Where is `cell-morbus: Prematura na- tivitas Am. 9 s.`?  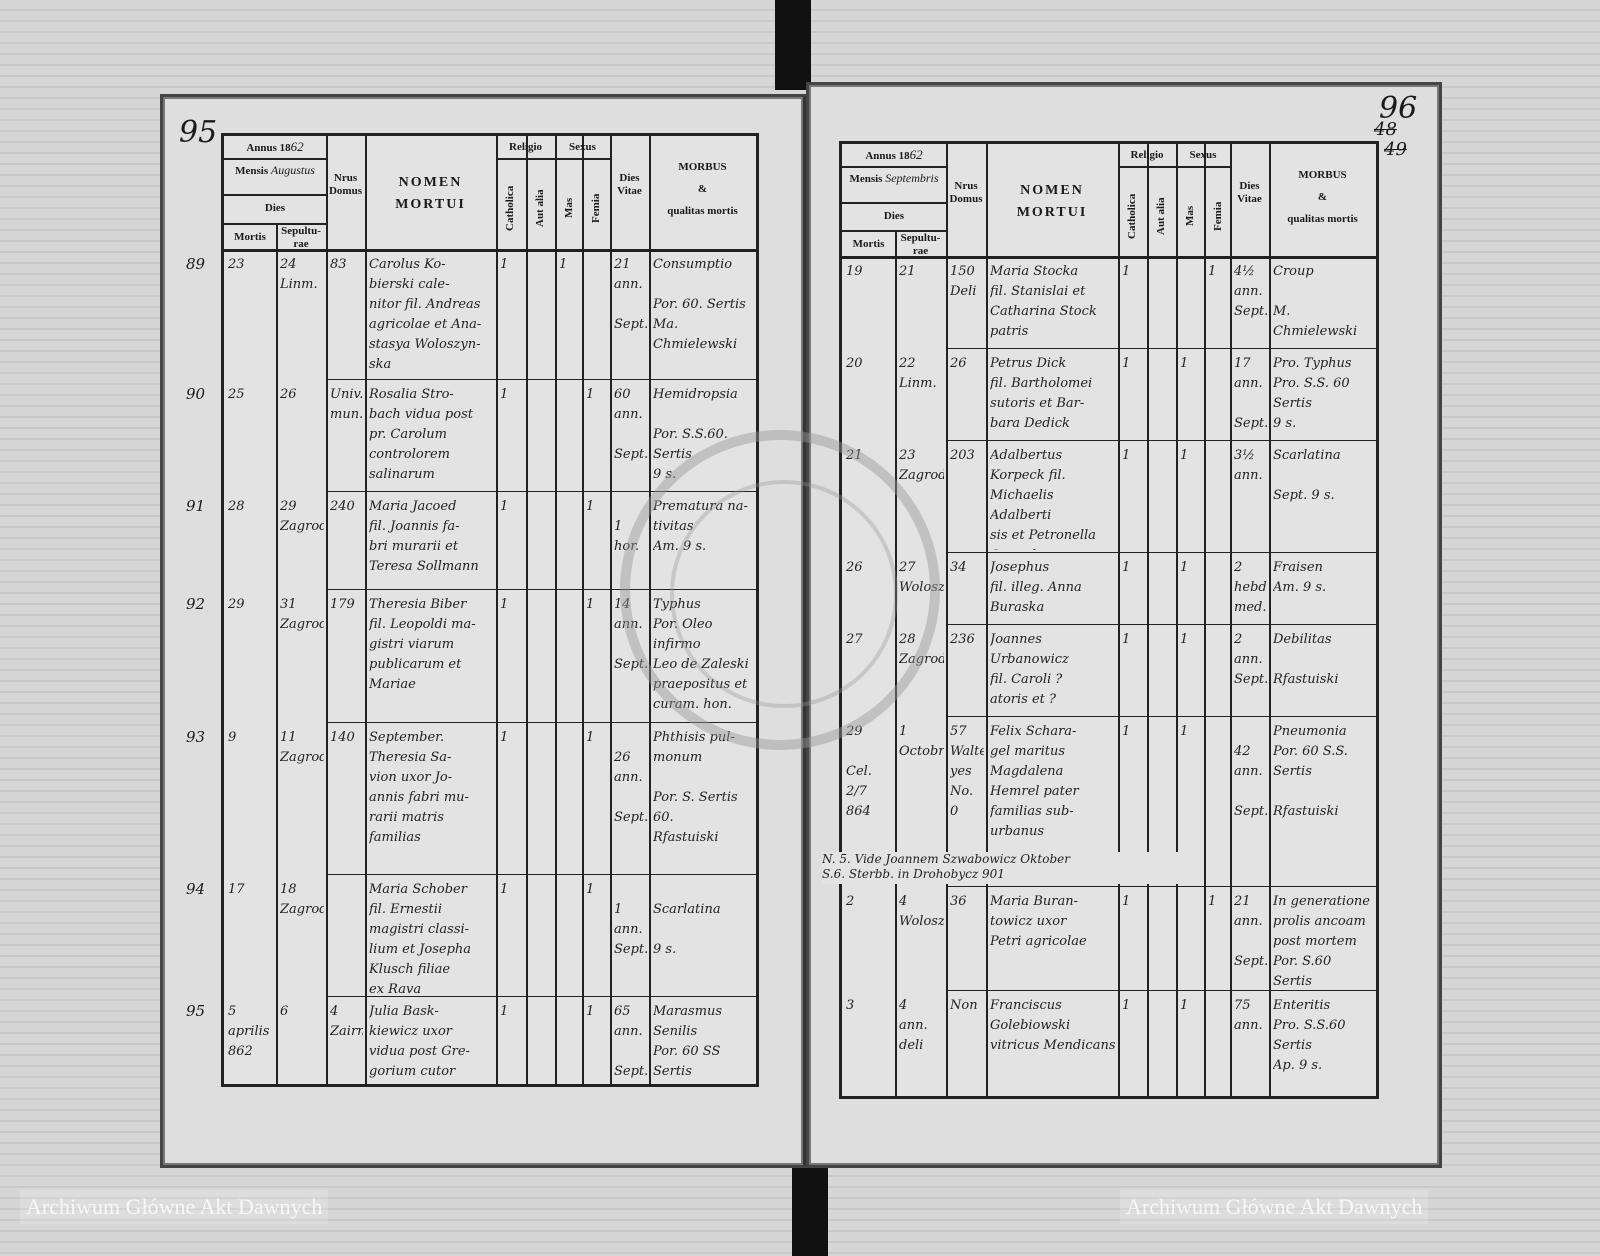
cell-morbus: Prematura na- tivitas Am. 9 s. is located at coordinates (700, 526).